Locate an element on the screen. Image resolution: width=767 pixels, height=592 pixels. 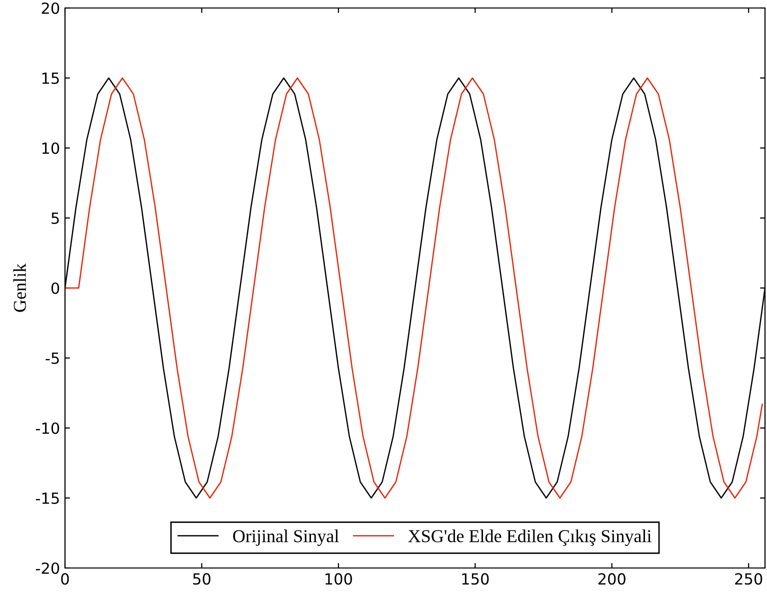
x-tick-label: 50 is located at coordinates (201, 579).